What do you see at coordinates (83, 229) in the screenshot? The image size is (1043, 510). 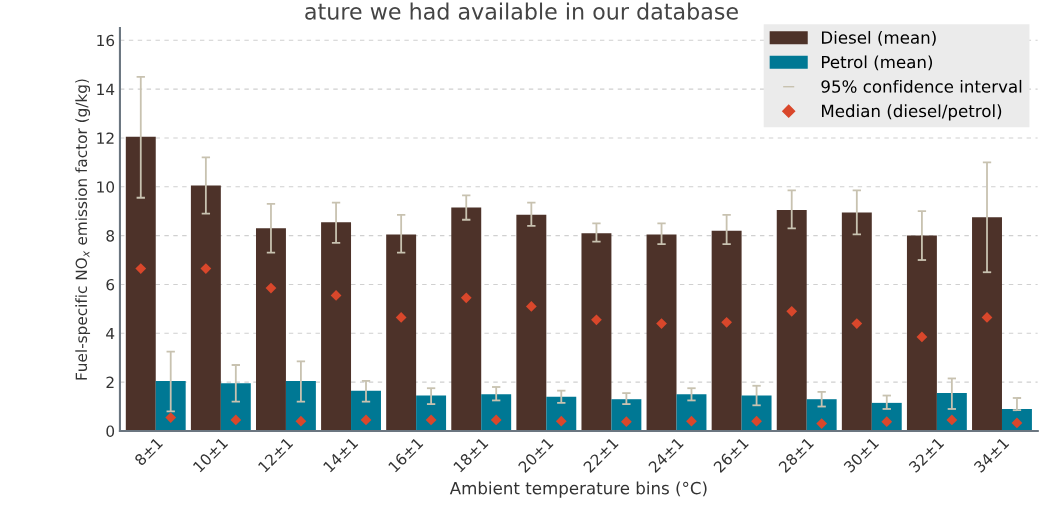 I see `y-axis-title: Fuel-specific NO$_{x}$ emission factor (g/kg)` at bounding box center [83, 229].